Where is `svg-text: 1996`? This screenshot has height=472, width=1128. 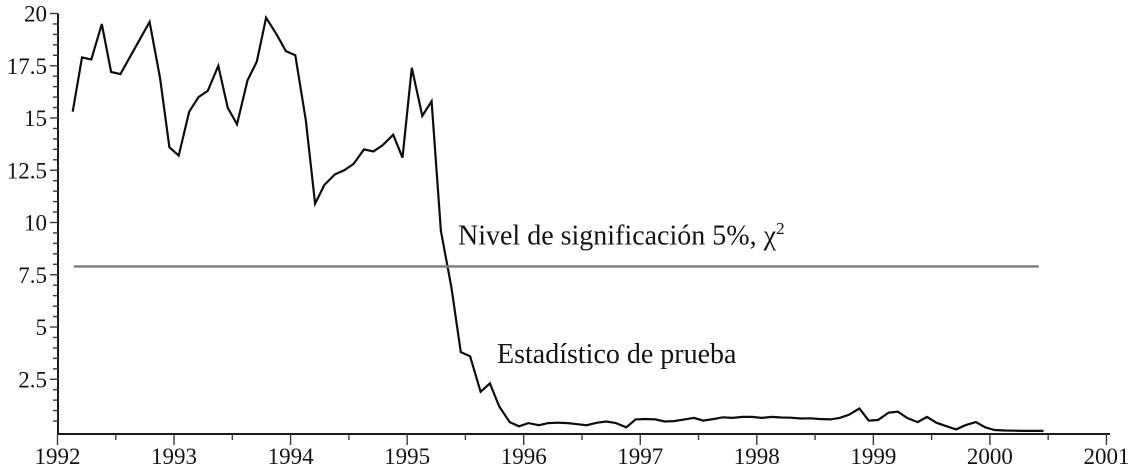 svg-text: 1996 is located at coordinates (524, 456).